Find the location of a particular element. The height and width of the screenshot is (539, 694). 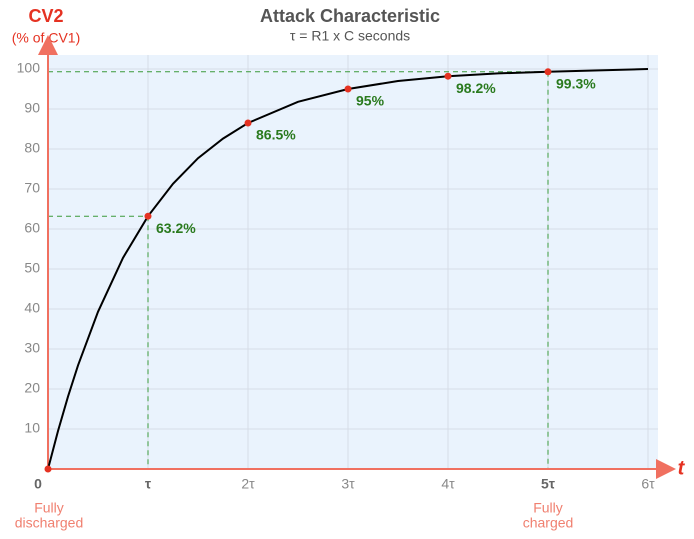

x-tick-label: 0 is located at coordinates (38, 484).